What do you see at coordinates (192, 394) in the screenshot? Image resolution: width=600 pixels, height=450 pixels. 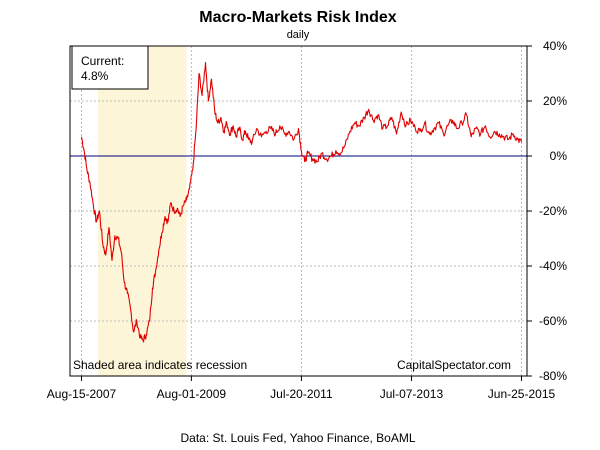 I see `x-tick-label: Aug-01-2009` at bounding box center [192, 394].